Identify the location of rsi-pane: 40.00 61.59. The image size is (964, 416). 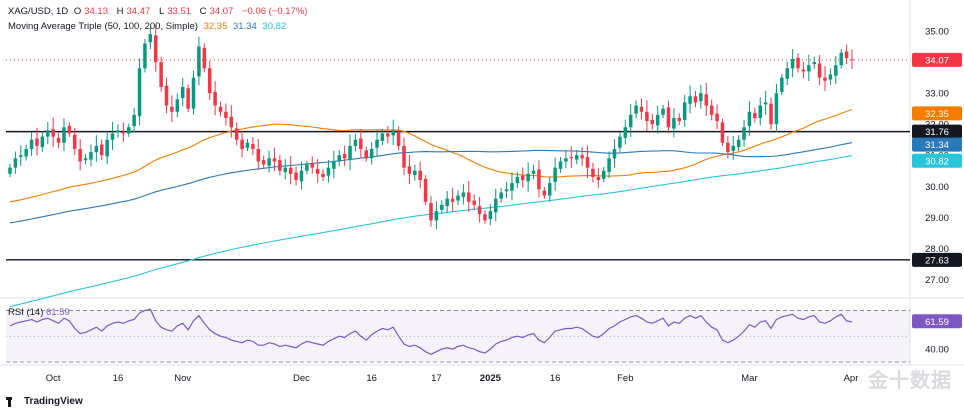
(484, 335).